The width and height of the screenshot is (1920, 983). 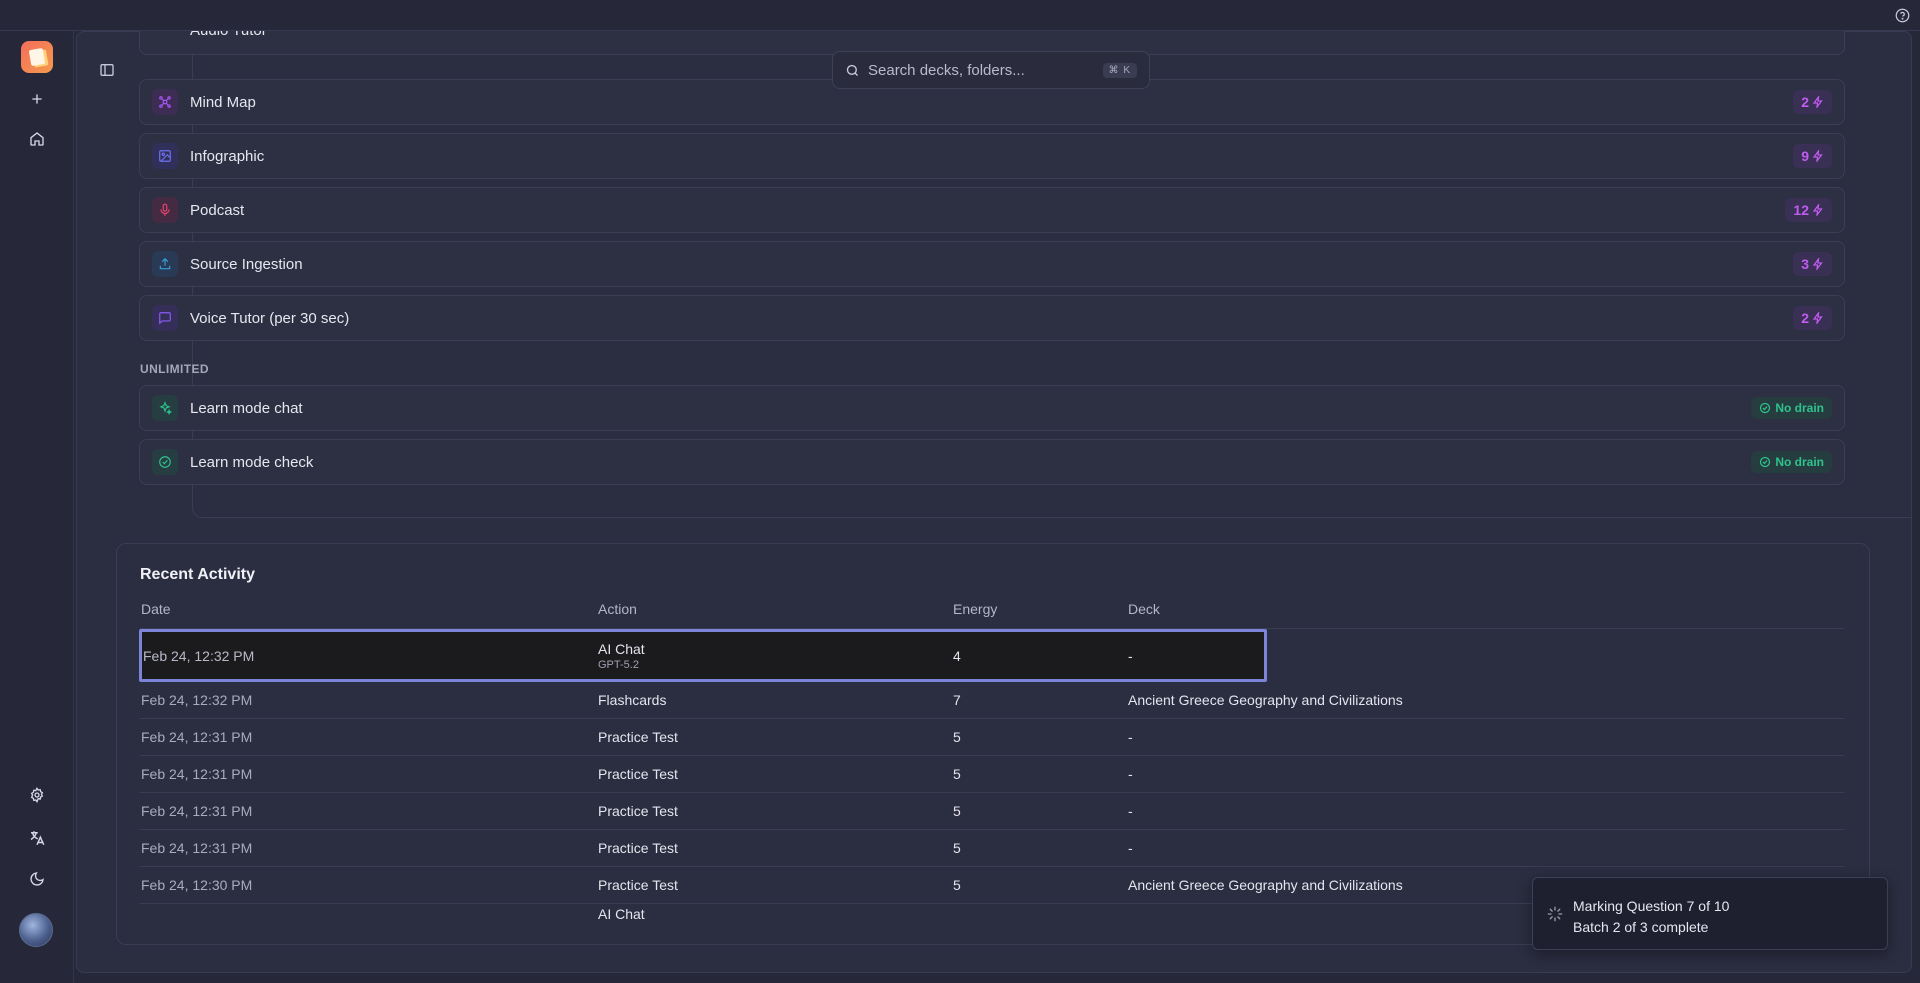 I want to click on cost-row-learn-mode-check: Learn mode check No drain, so click(x=992, y=462).